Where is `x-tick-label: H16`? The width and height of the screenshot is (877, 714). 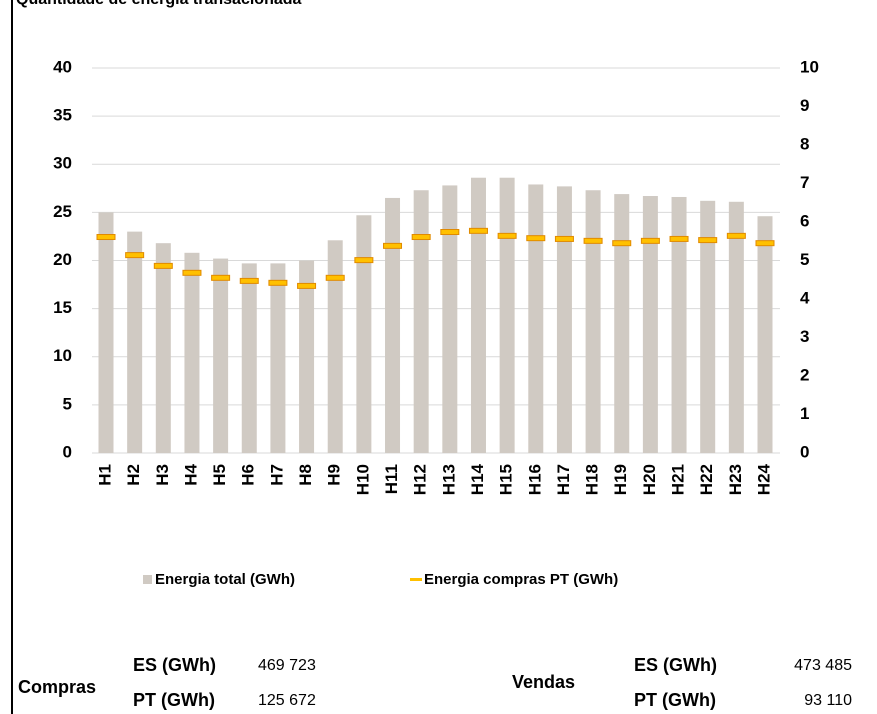 x-tick-label: H16 is located at coordinates (534, 479).